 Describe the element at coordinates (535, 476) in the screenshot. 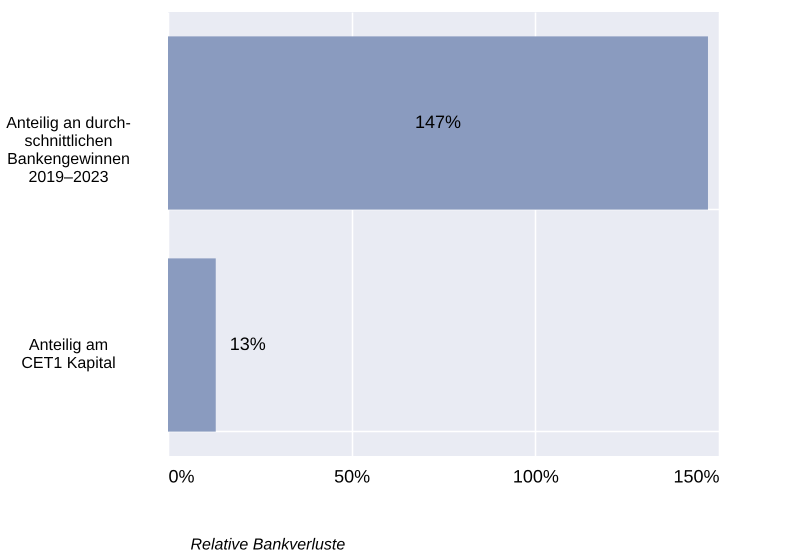

I see `x-tick-label: 100%` at that location.